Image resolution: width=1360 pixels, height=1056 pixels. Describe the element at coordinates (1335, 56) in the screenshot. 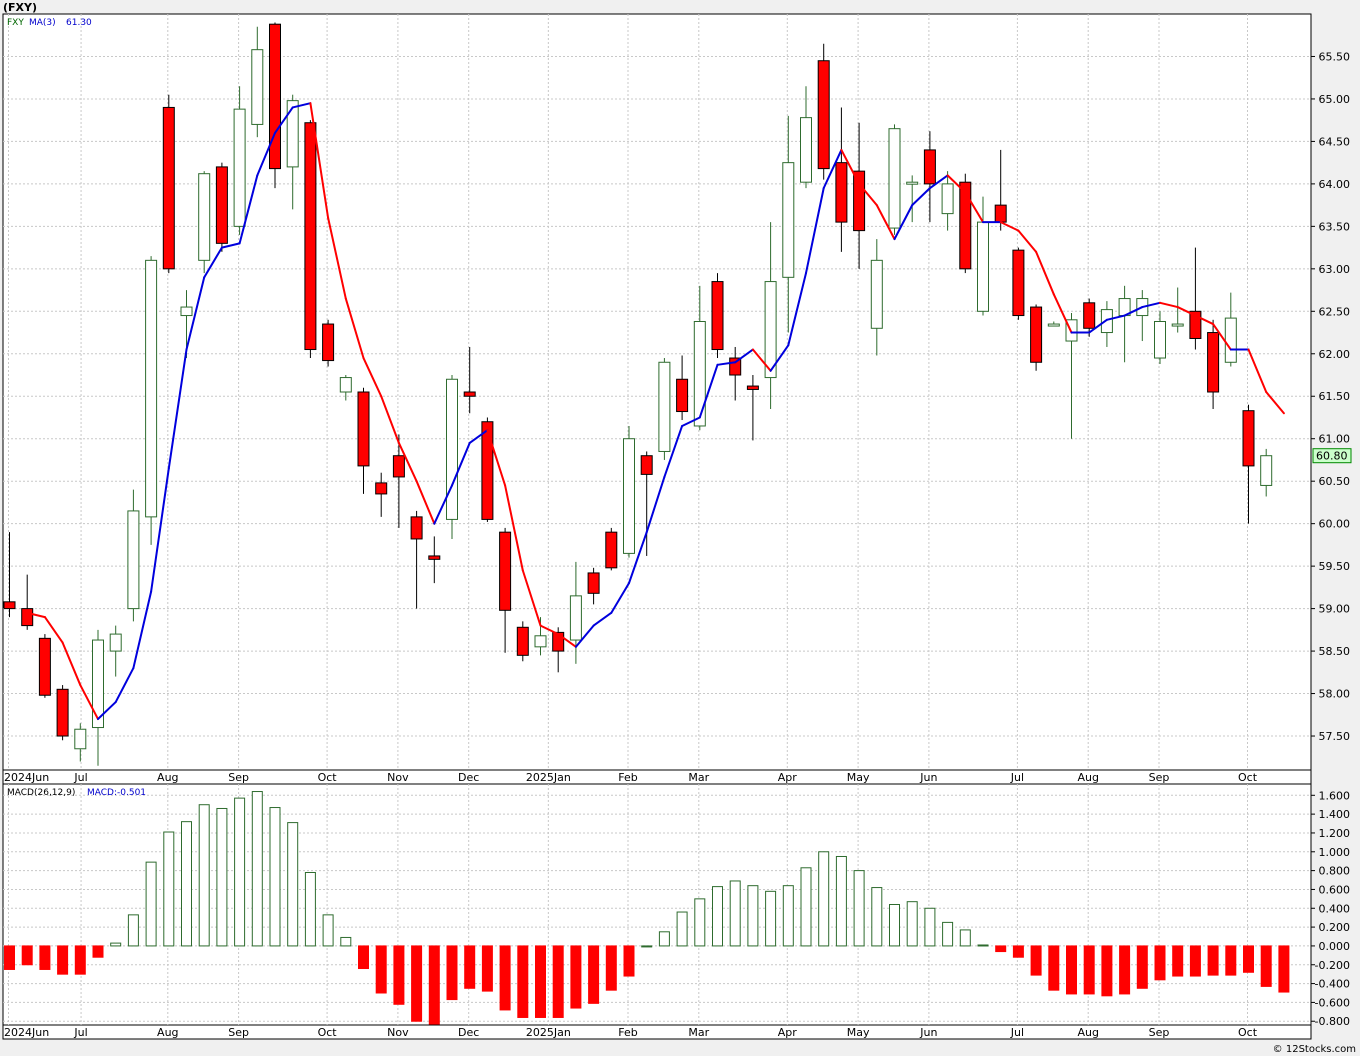

I see `price-y-tick-label: 65.50` at that location.